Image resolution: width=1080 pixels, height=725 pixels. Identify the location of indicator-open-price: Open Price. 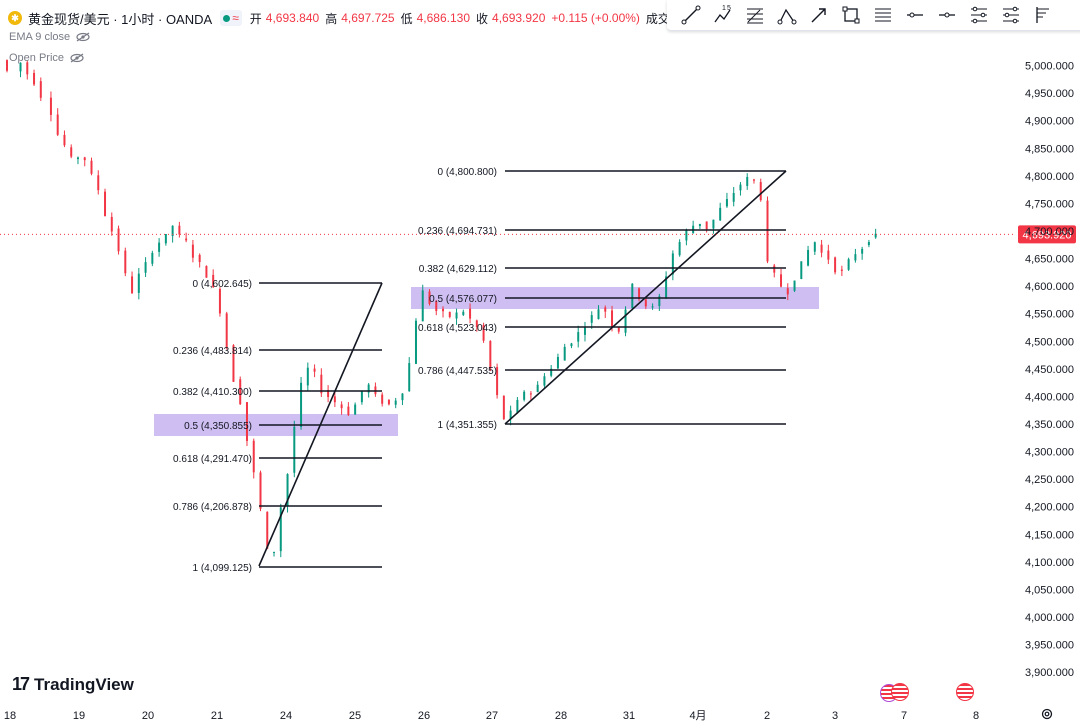
(46, 58).